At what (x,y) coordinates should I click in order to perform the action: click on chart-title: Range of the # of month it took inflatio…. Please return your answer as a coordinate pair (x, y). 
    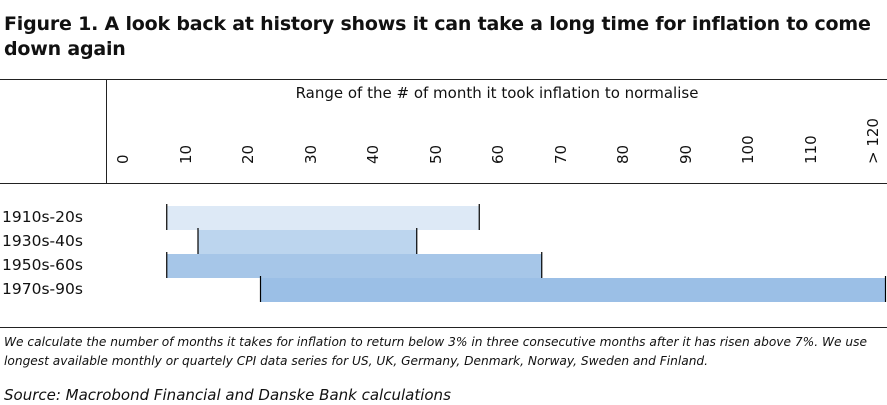
    Looking at the image, I should click on (497, 93).